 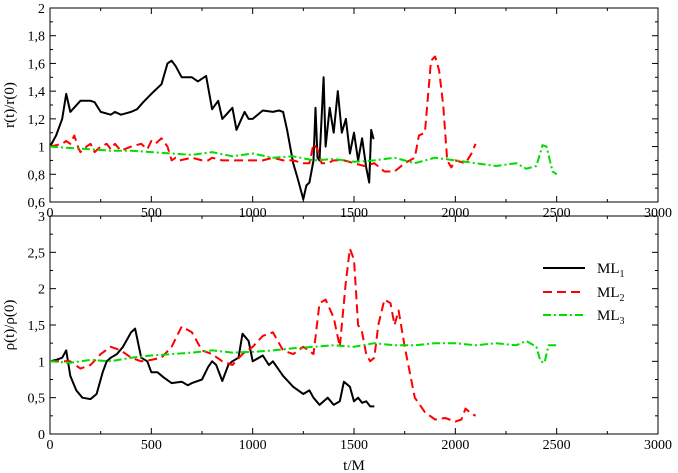 I want to click on bottom-y-tick-label: 1,5, so click(x=37, y=326).